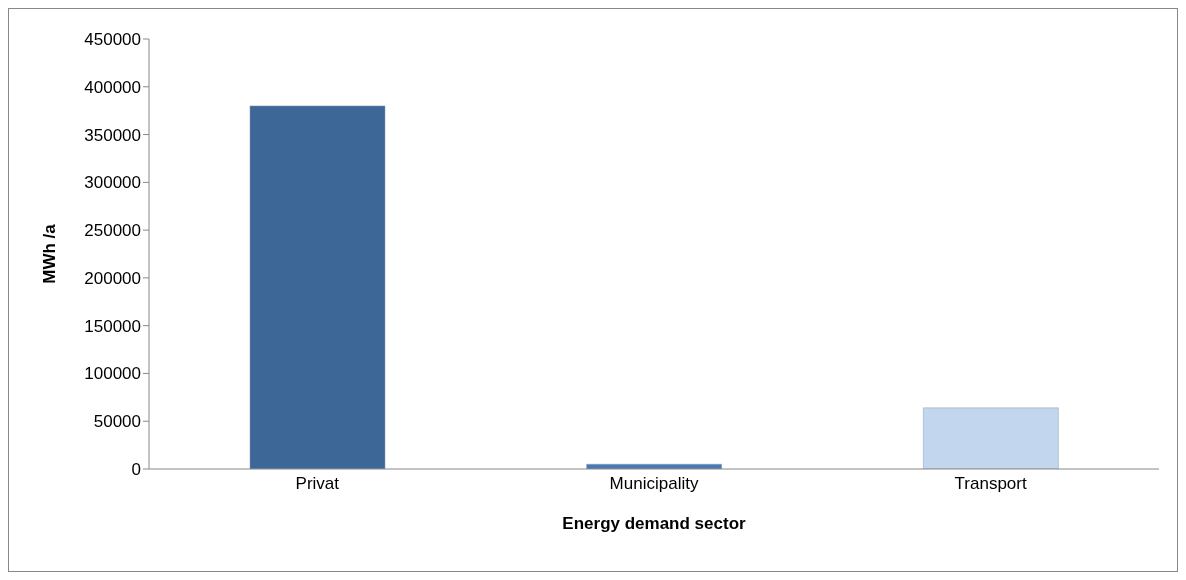  I want to click on y-tick-label: 250000, so click(112, 231).